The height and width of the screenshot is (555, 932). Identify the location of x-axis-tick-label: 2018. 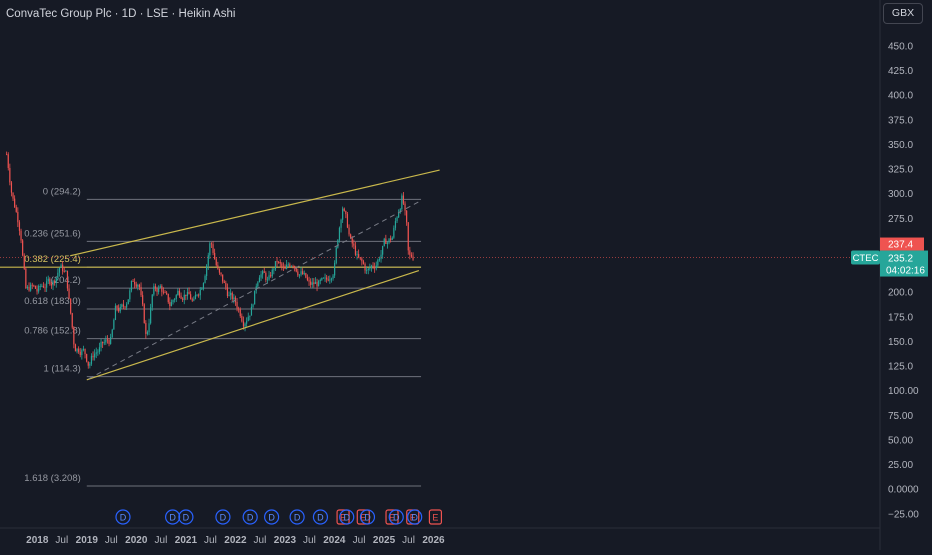
(37, 540).